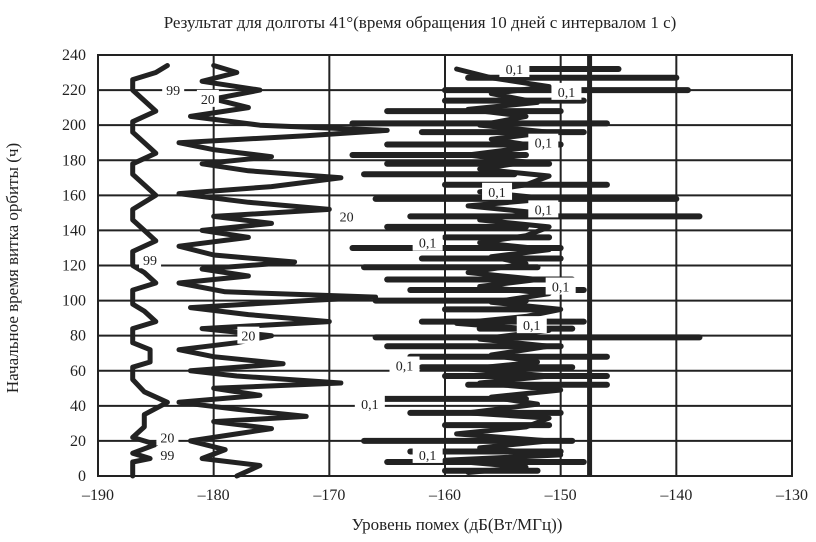  I want to click on y-tick-label: 180, so click(74, 160).